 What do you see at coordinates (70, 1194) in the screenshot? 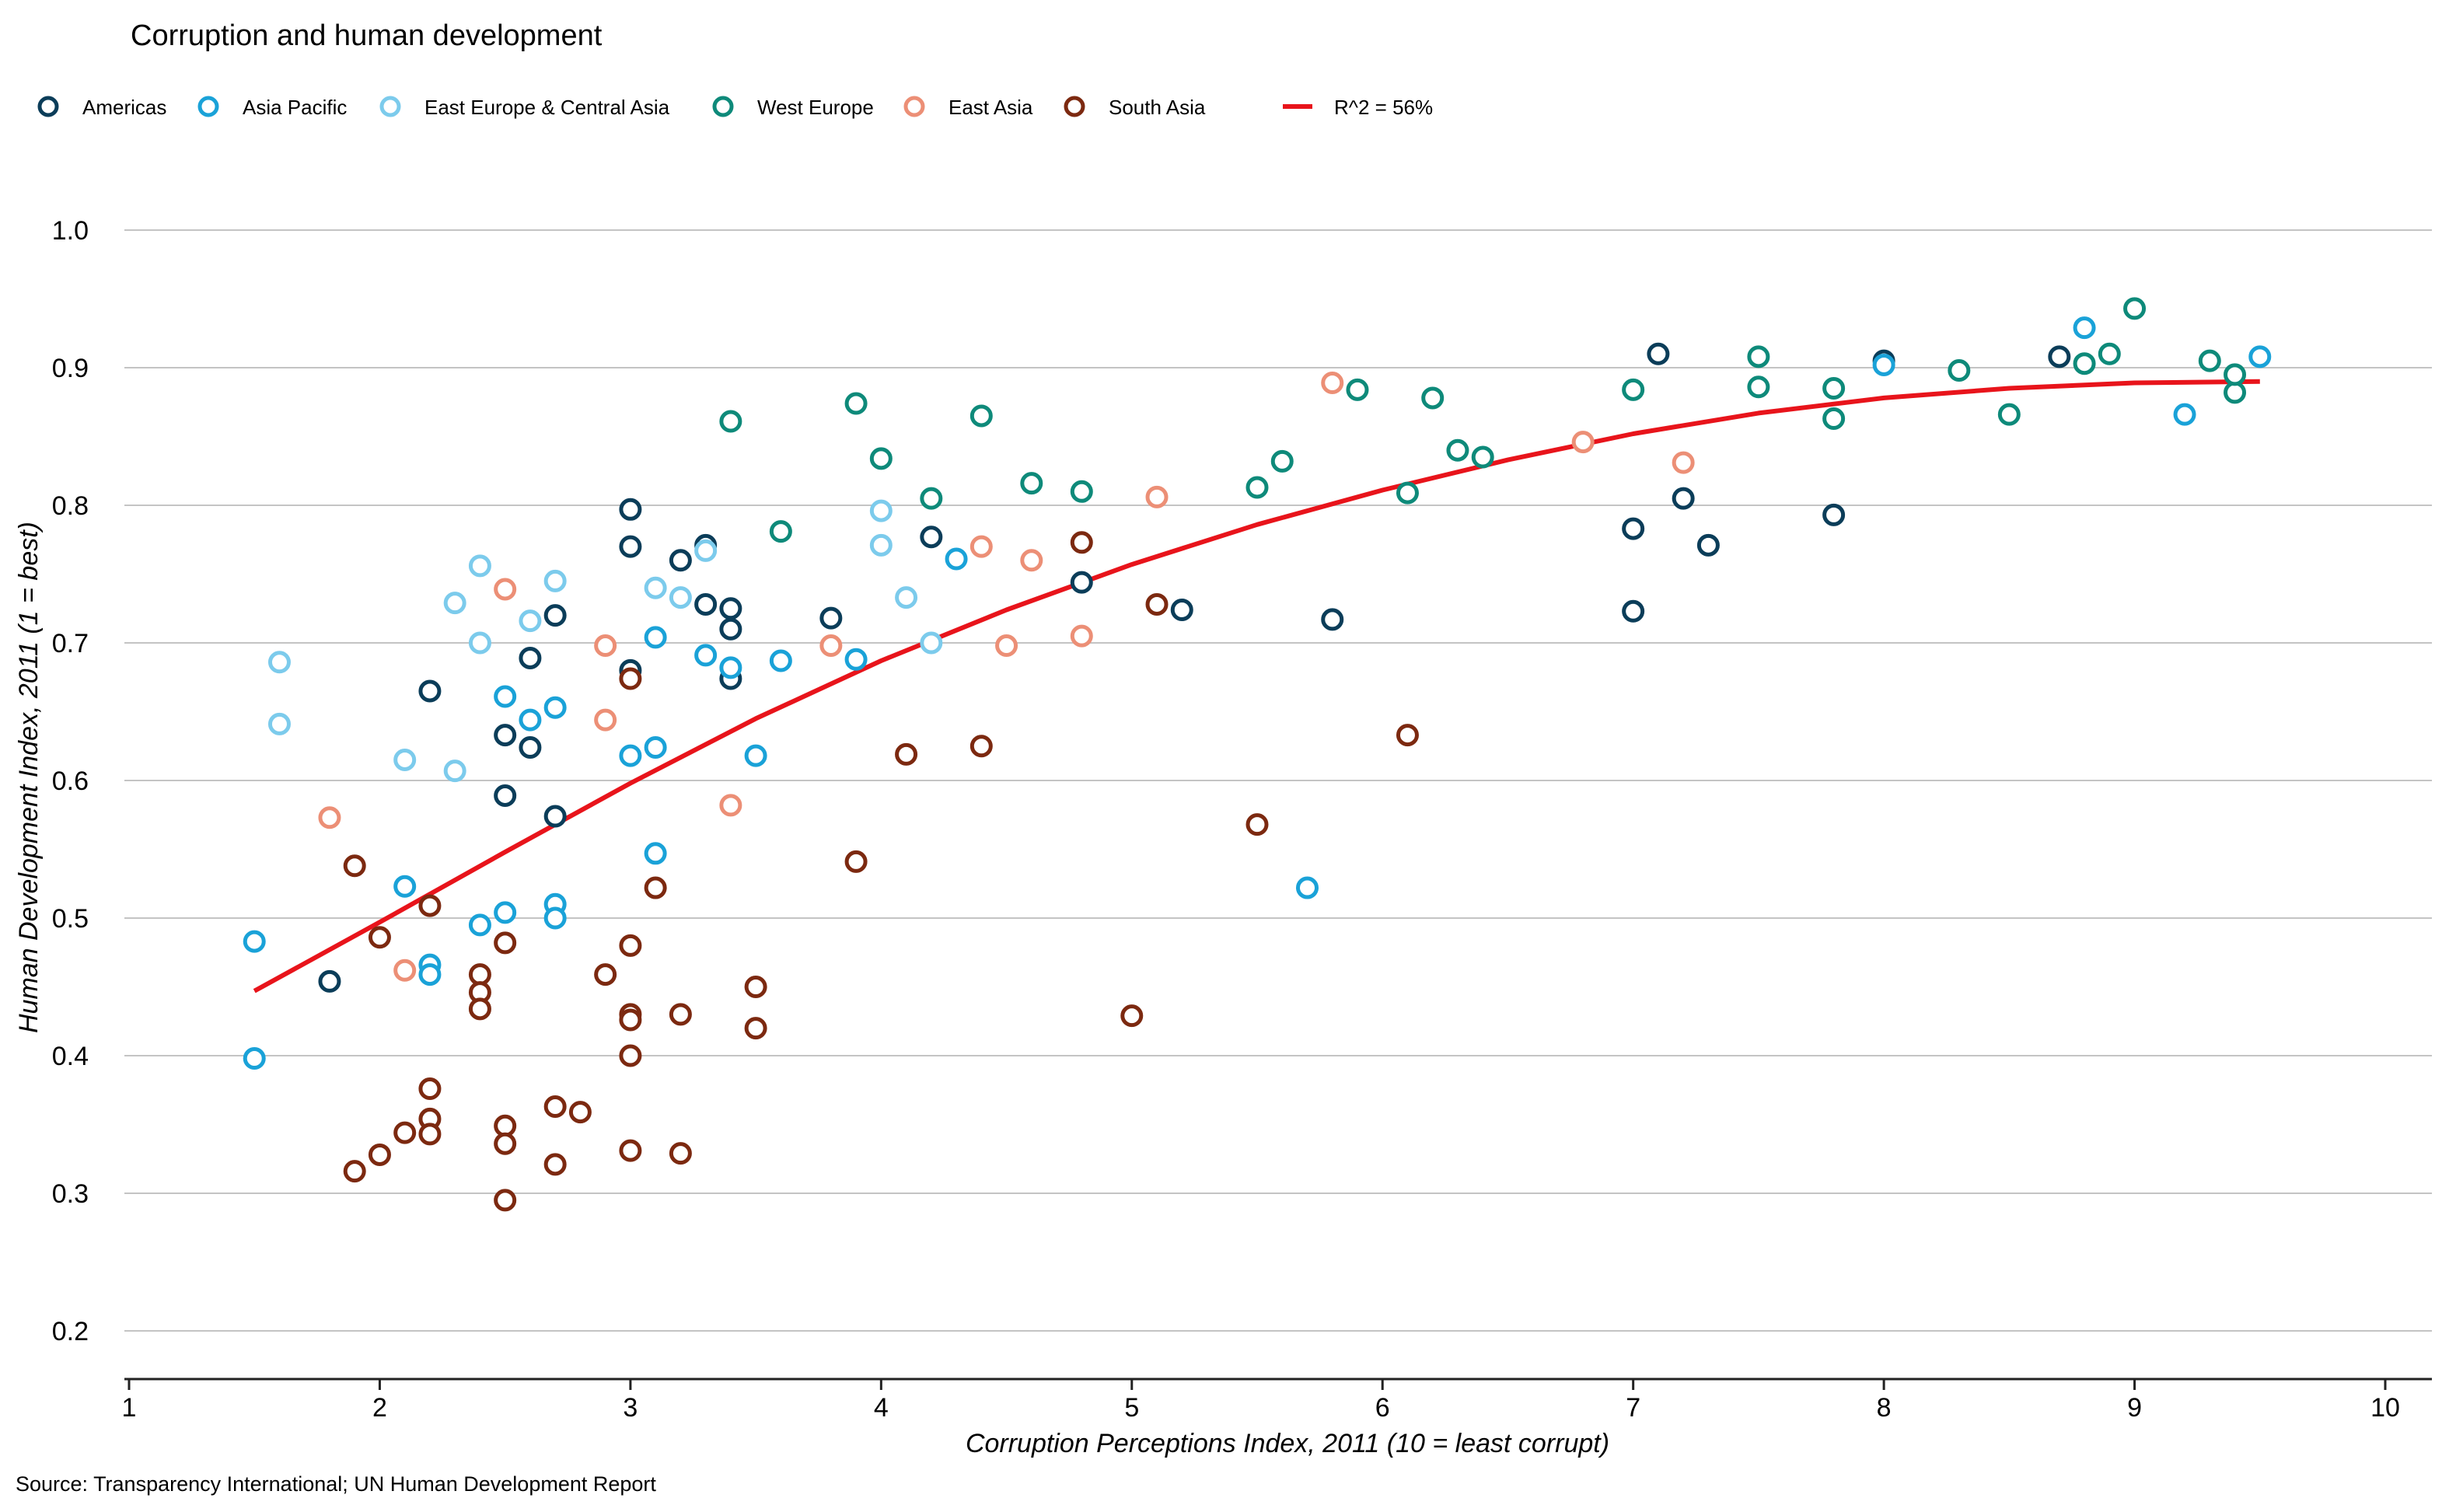
I see `y-tick-label: 0.3` at bounding box center [70, 1194].